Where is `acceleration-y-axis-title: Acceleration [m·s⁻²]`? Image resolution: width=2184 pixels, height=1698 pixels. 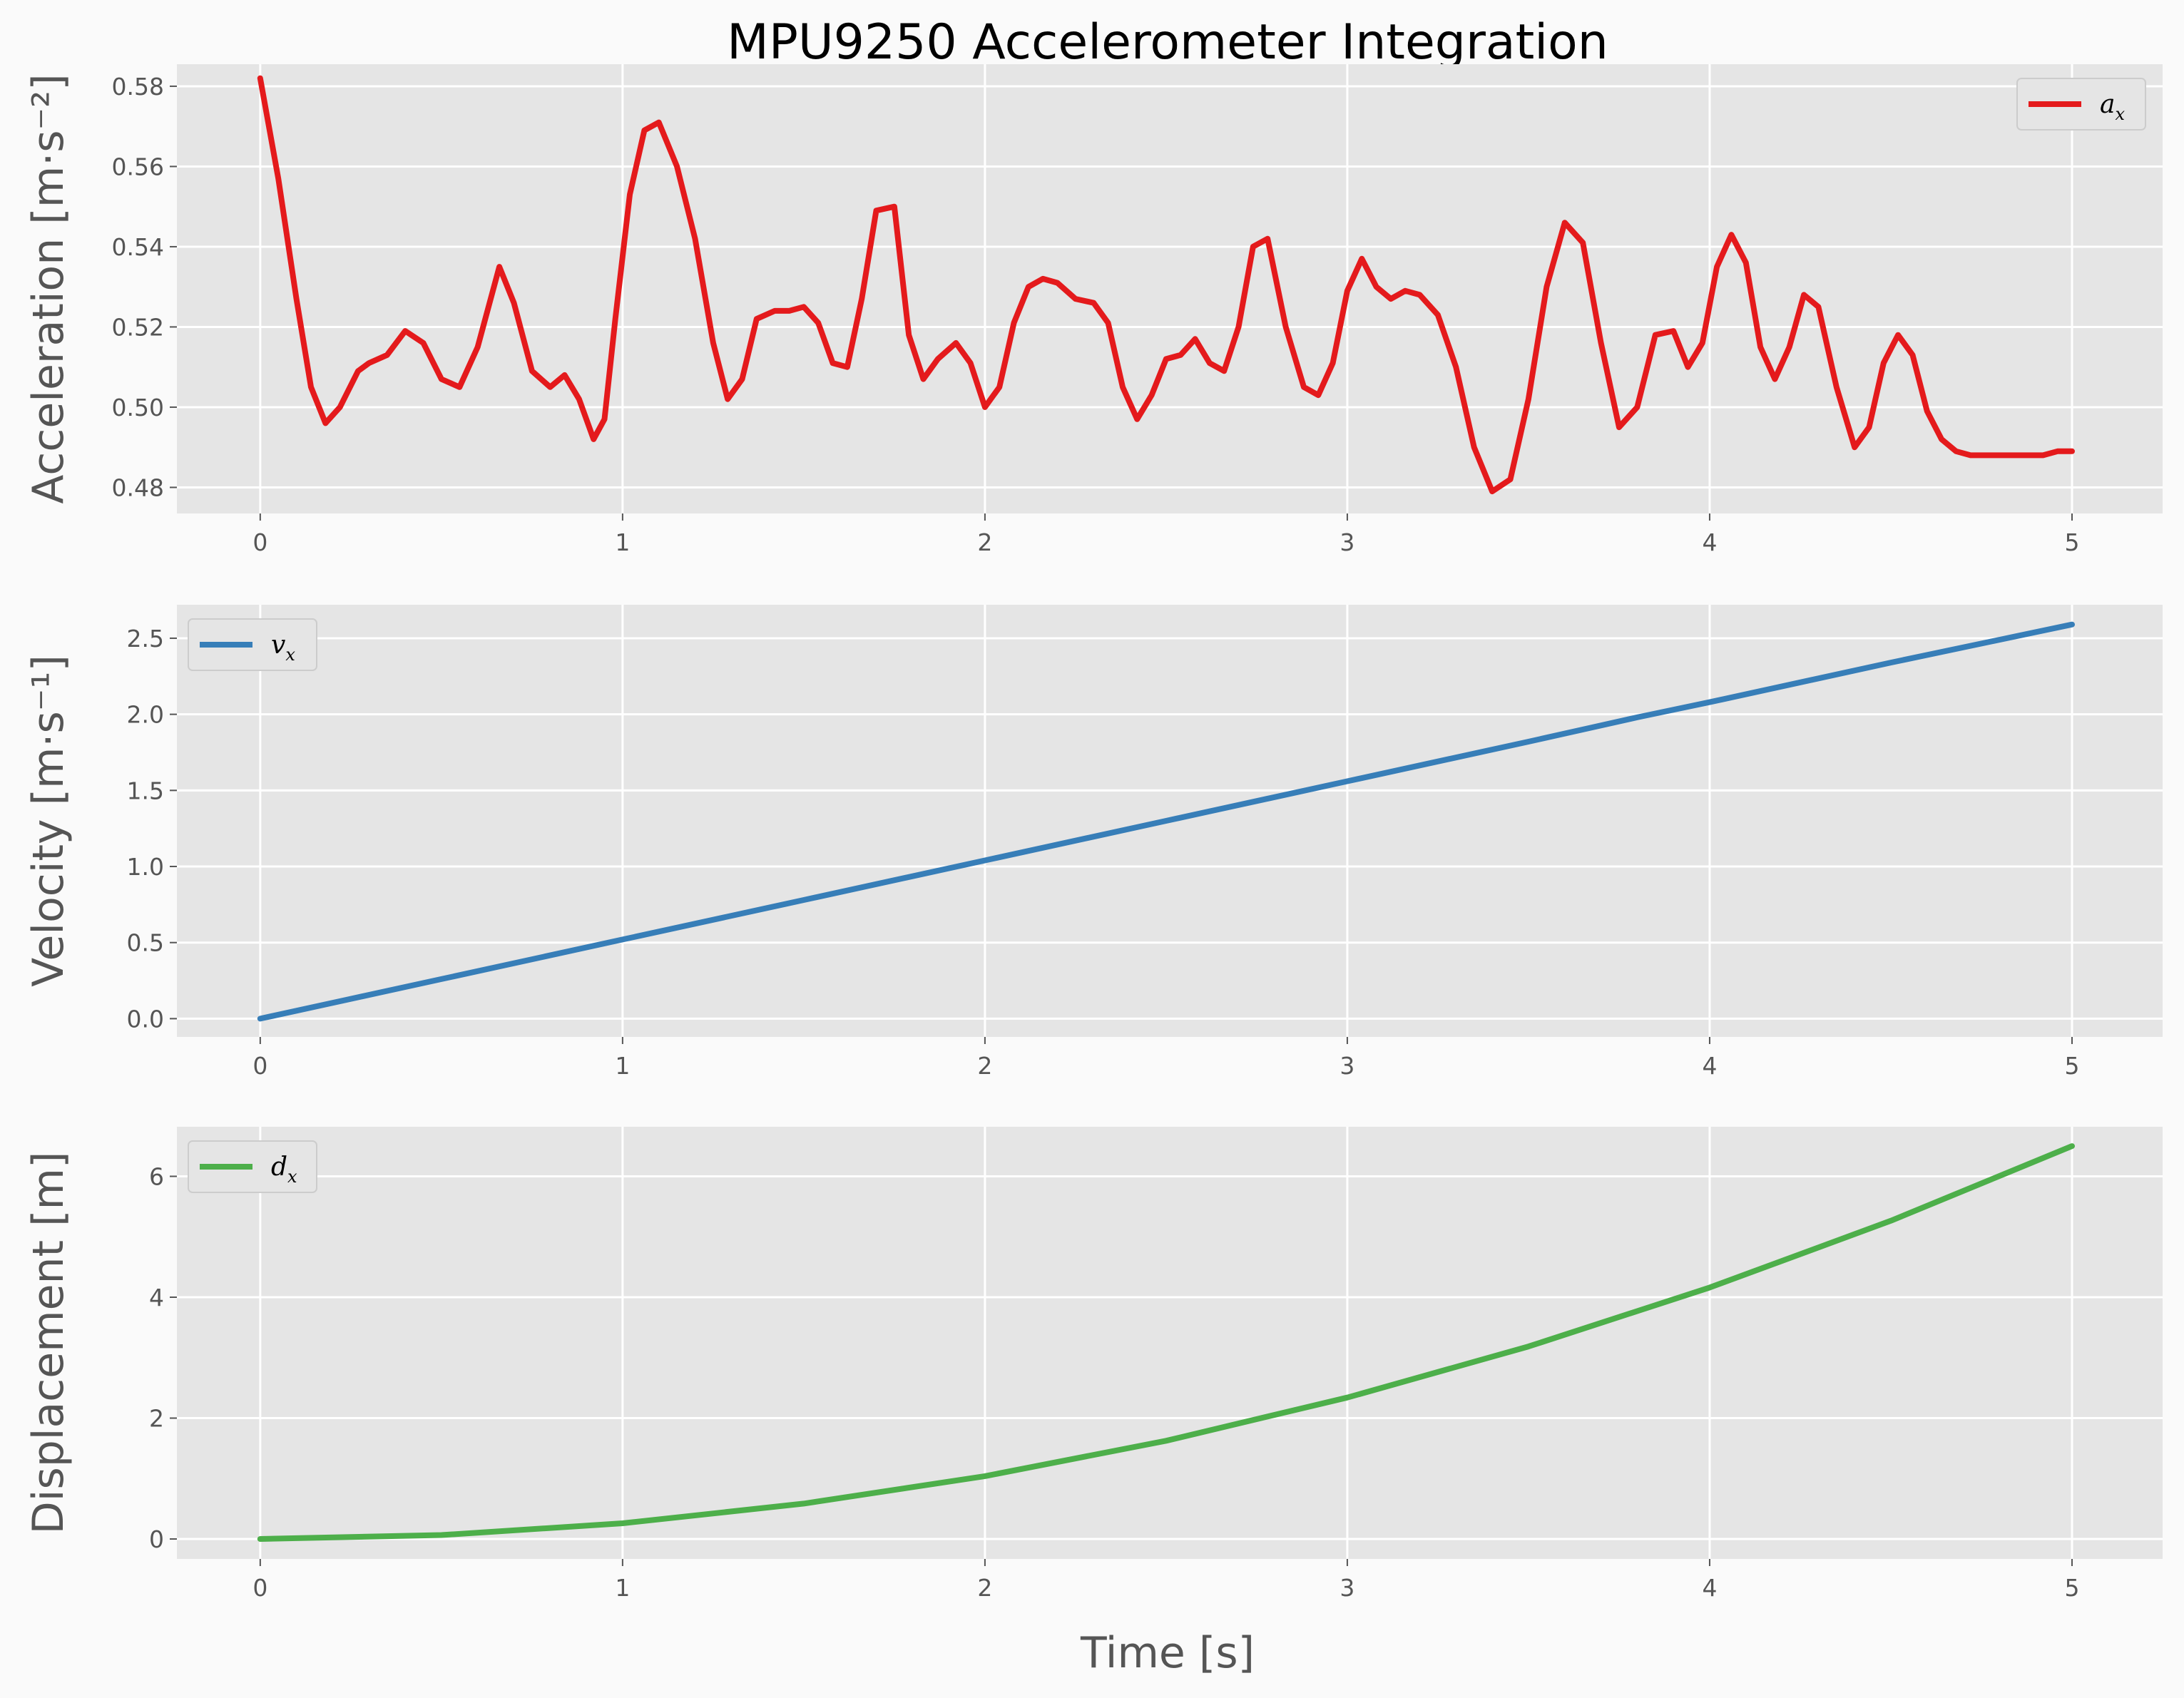 acceleration-y-axis-title: Acceleration [m·s⁻²] is located at coordinates (48, 288).